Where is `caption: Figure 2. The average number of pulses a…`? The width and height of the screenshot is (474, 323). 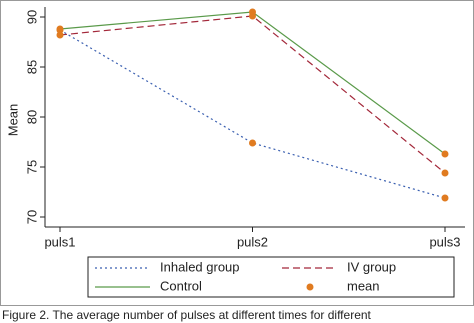 caption: Figure 2. The average number of pulses a… is located at coordinates (187, 315).